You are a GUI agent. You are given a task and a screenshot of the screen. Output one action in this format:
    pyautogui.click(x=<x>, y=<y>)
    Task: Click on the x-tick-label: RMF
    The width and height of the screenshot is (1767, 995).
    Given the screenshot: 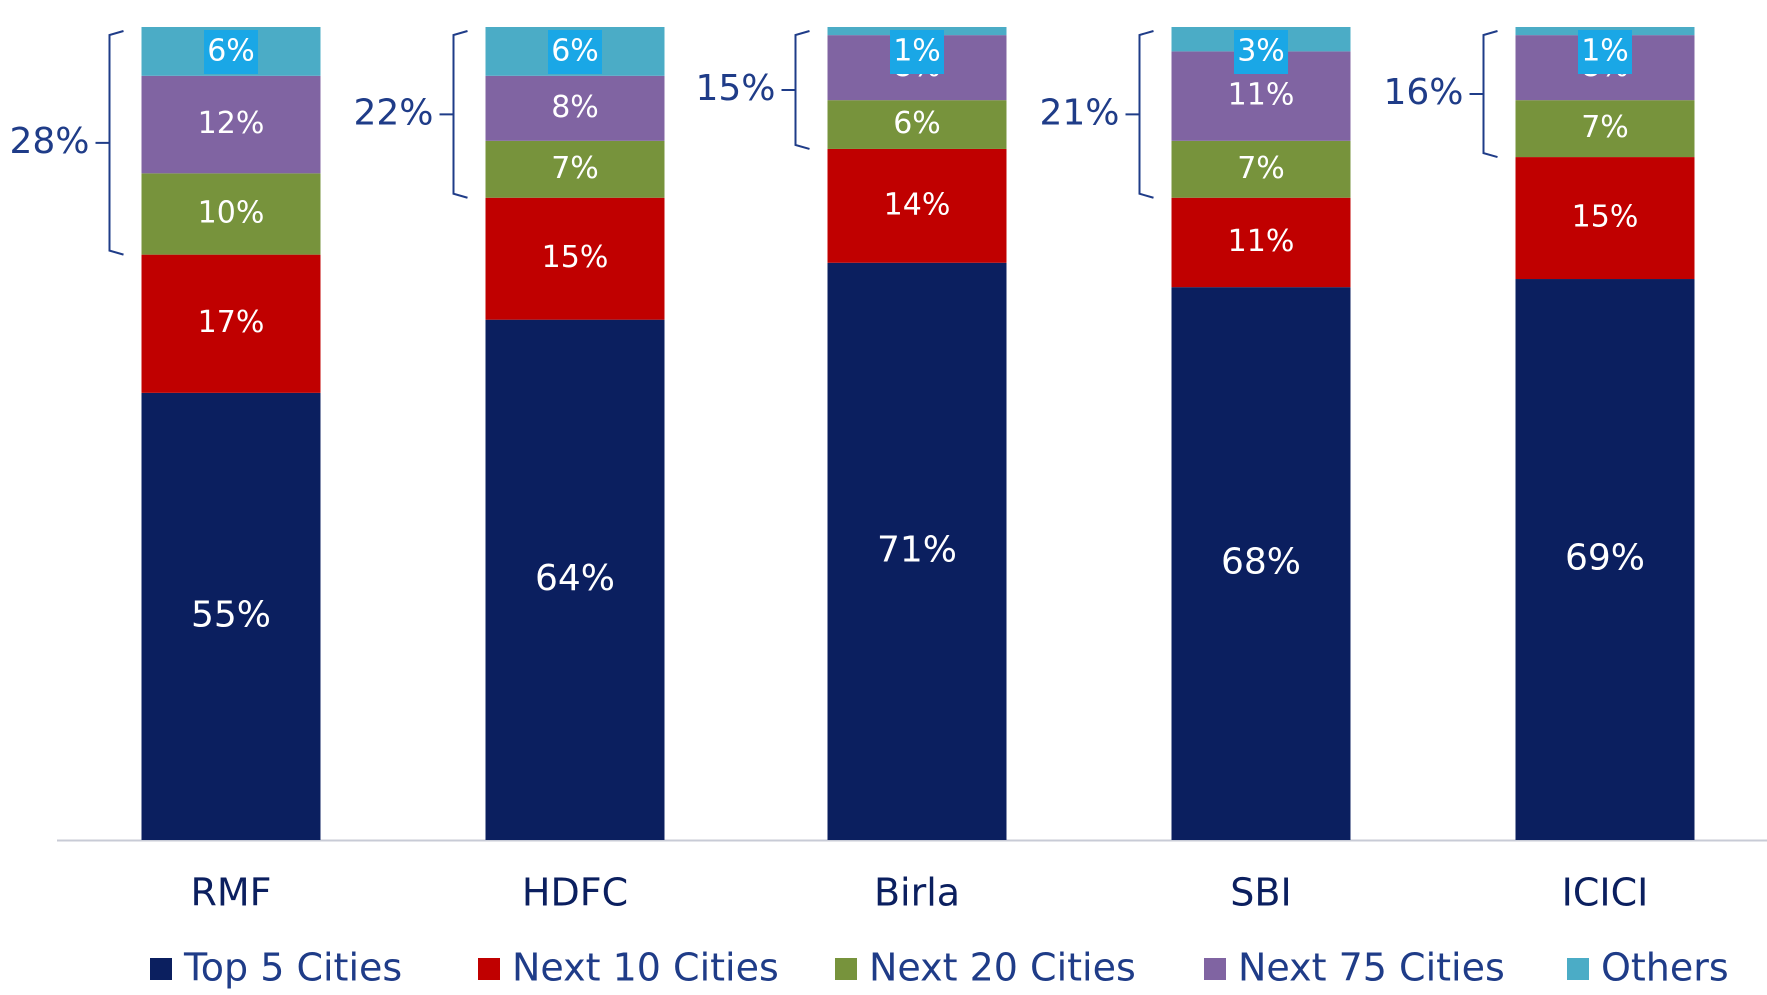 What is the action you would take?
    pyautogui.click(x=230, y=893)
    